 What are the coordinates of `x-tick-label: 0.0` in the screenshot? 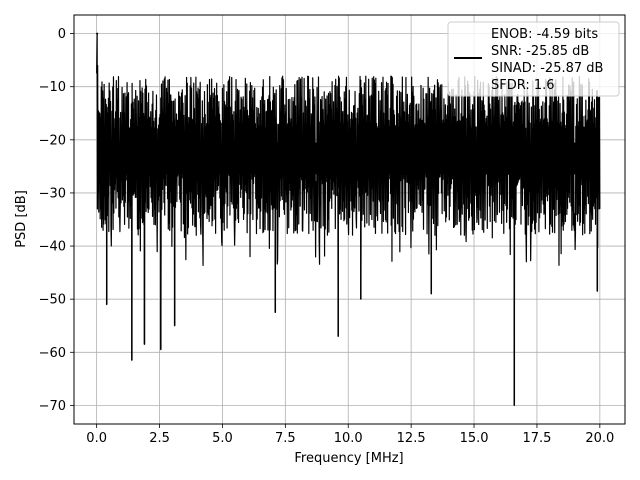 It's located at (96, 438).